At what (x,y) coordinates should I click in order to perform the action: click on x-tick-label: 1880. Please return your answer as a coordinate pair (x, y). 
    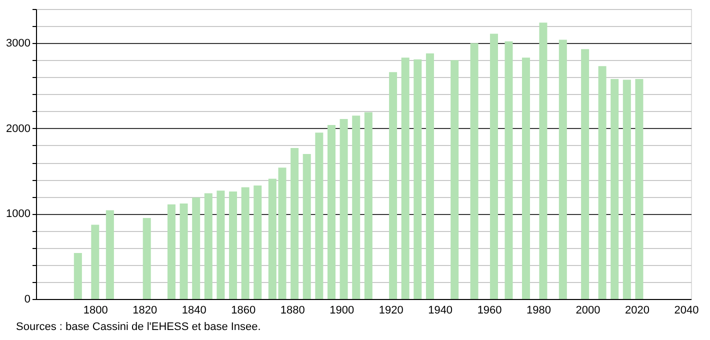
    Looking at the image, I should click on (292, 310).